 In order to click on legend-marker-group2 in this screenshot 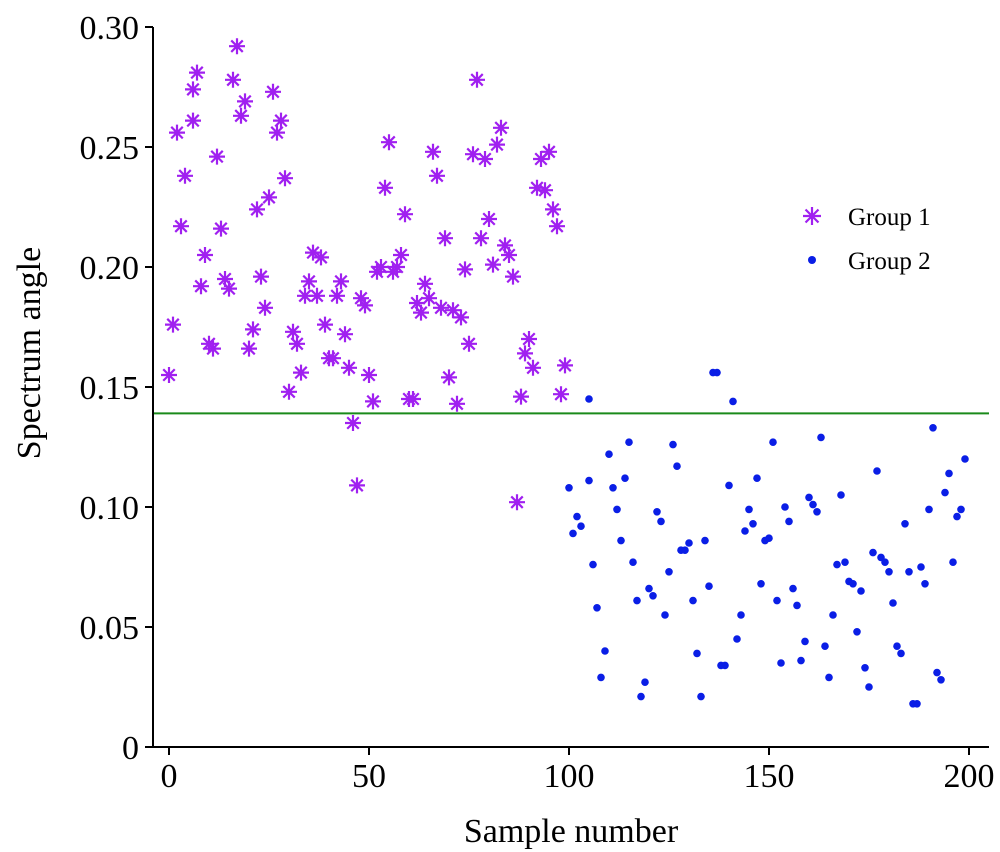, I will do `click(812, 260)`.